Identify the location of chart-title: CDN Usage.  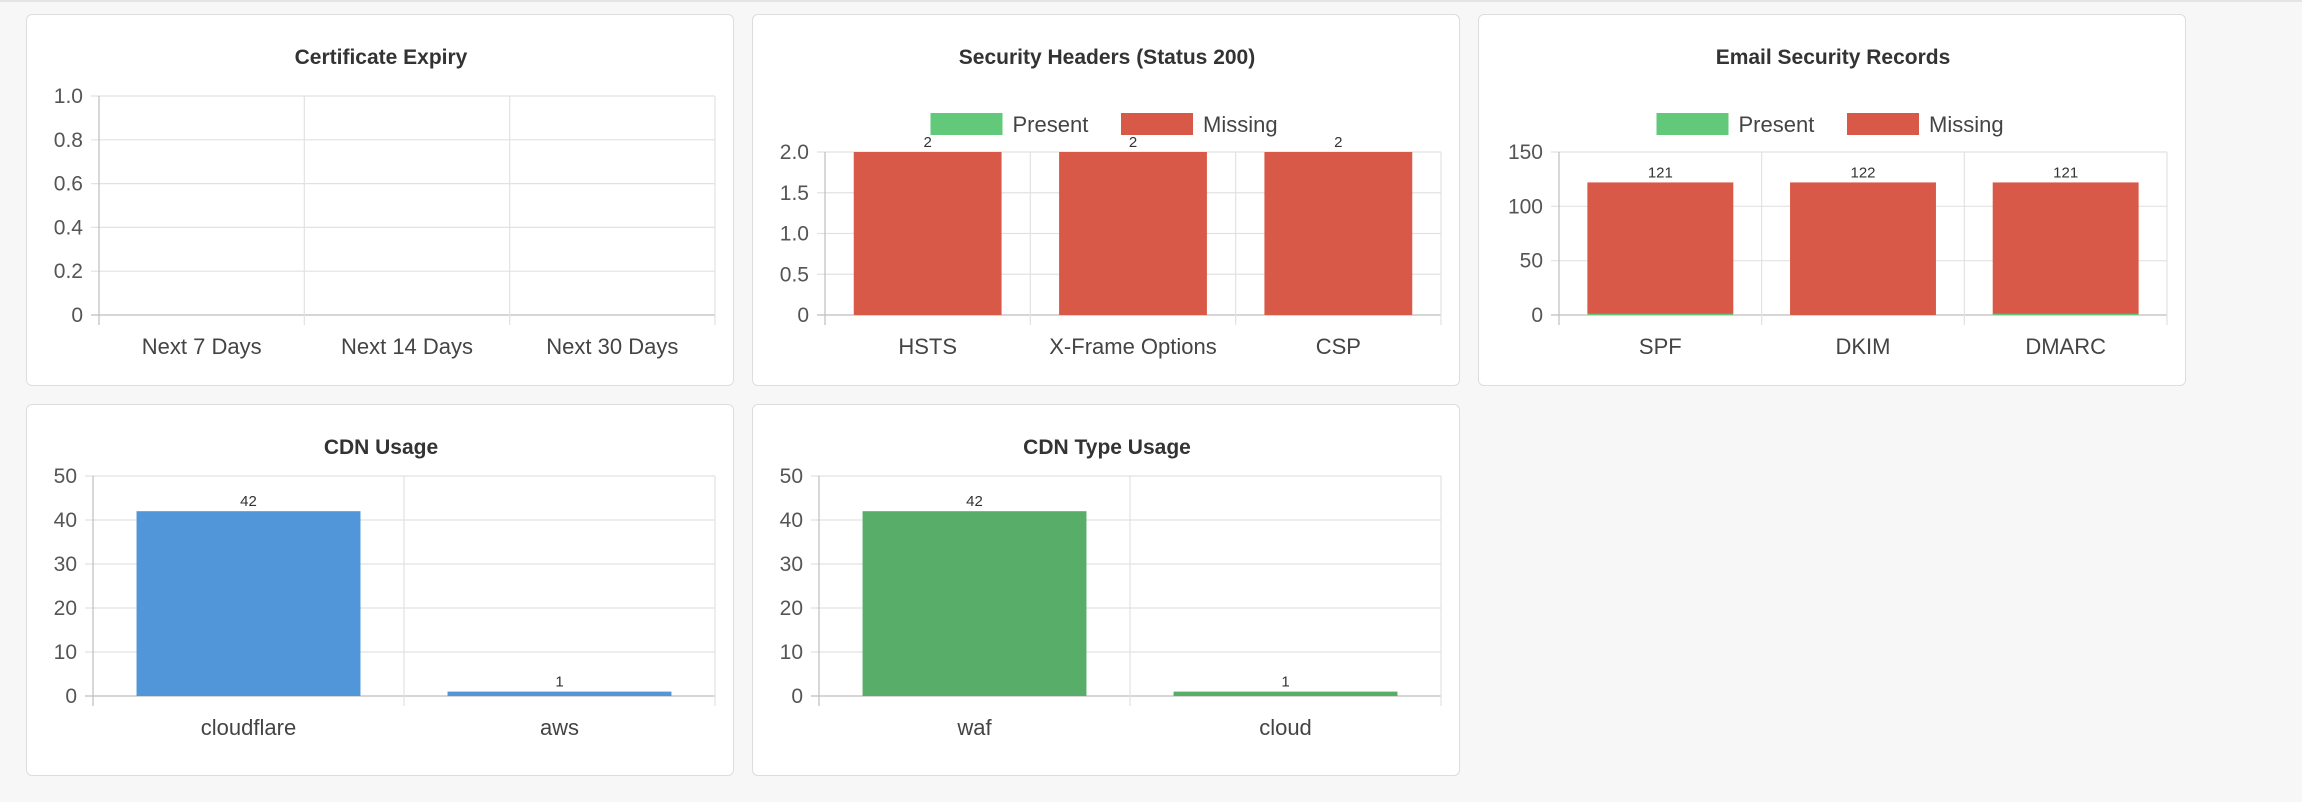
(381, 447).